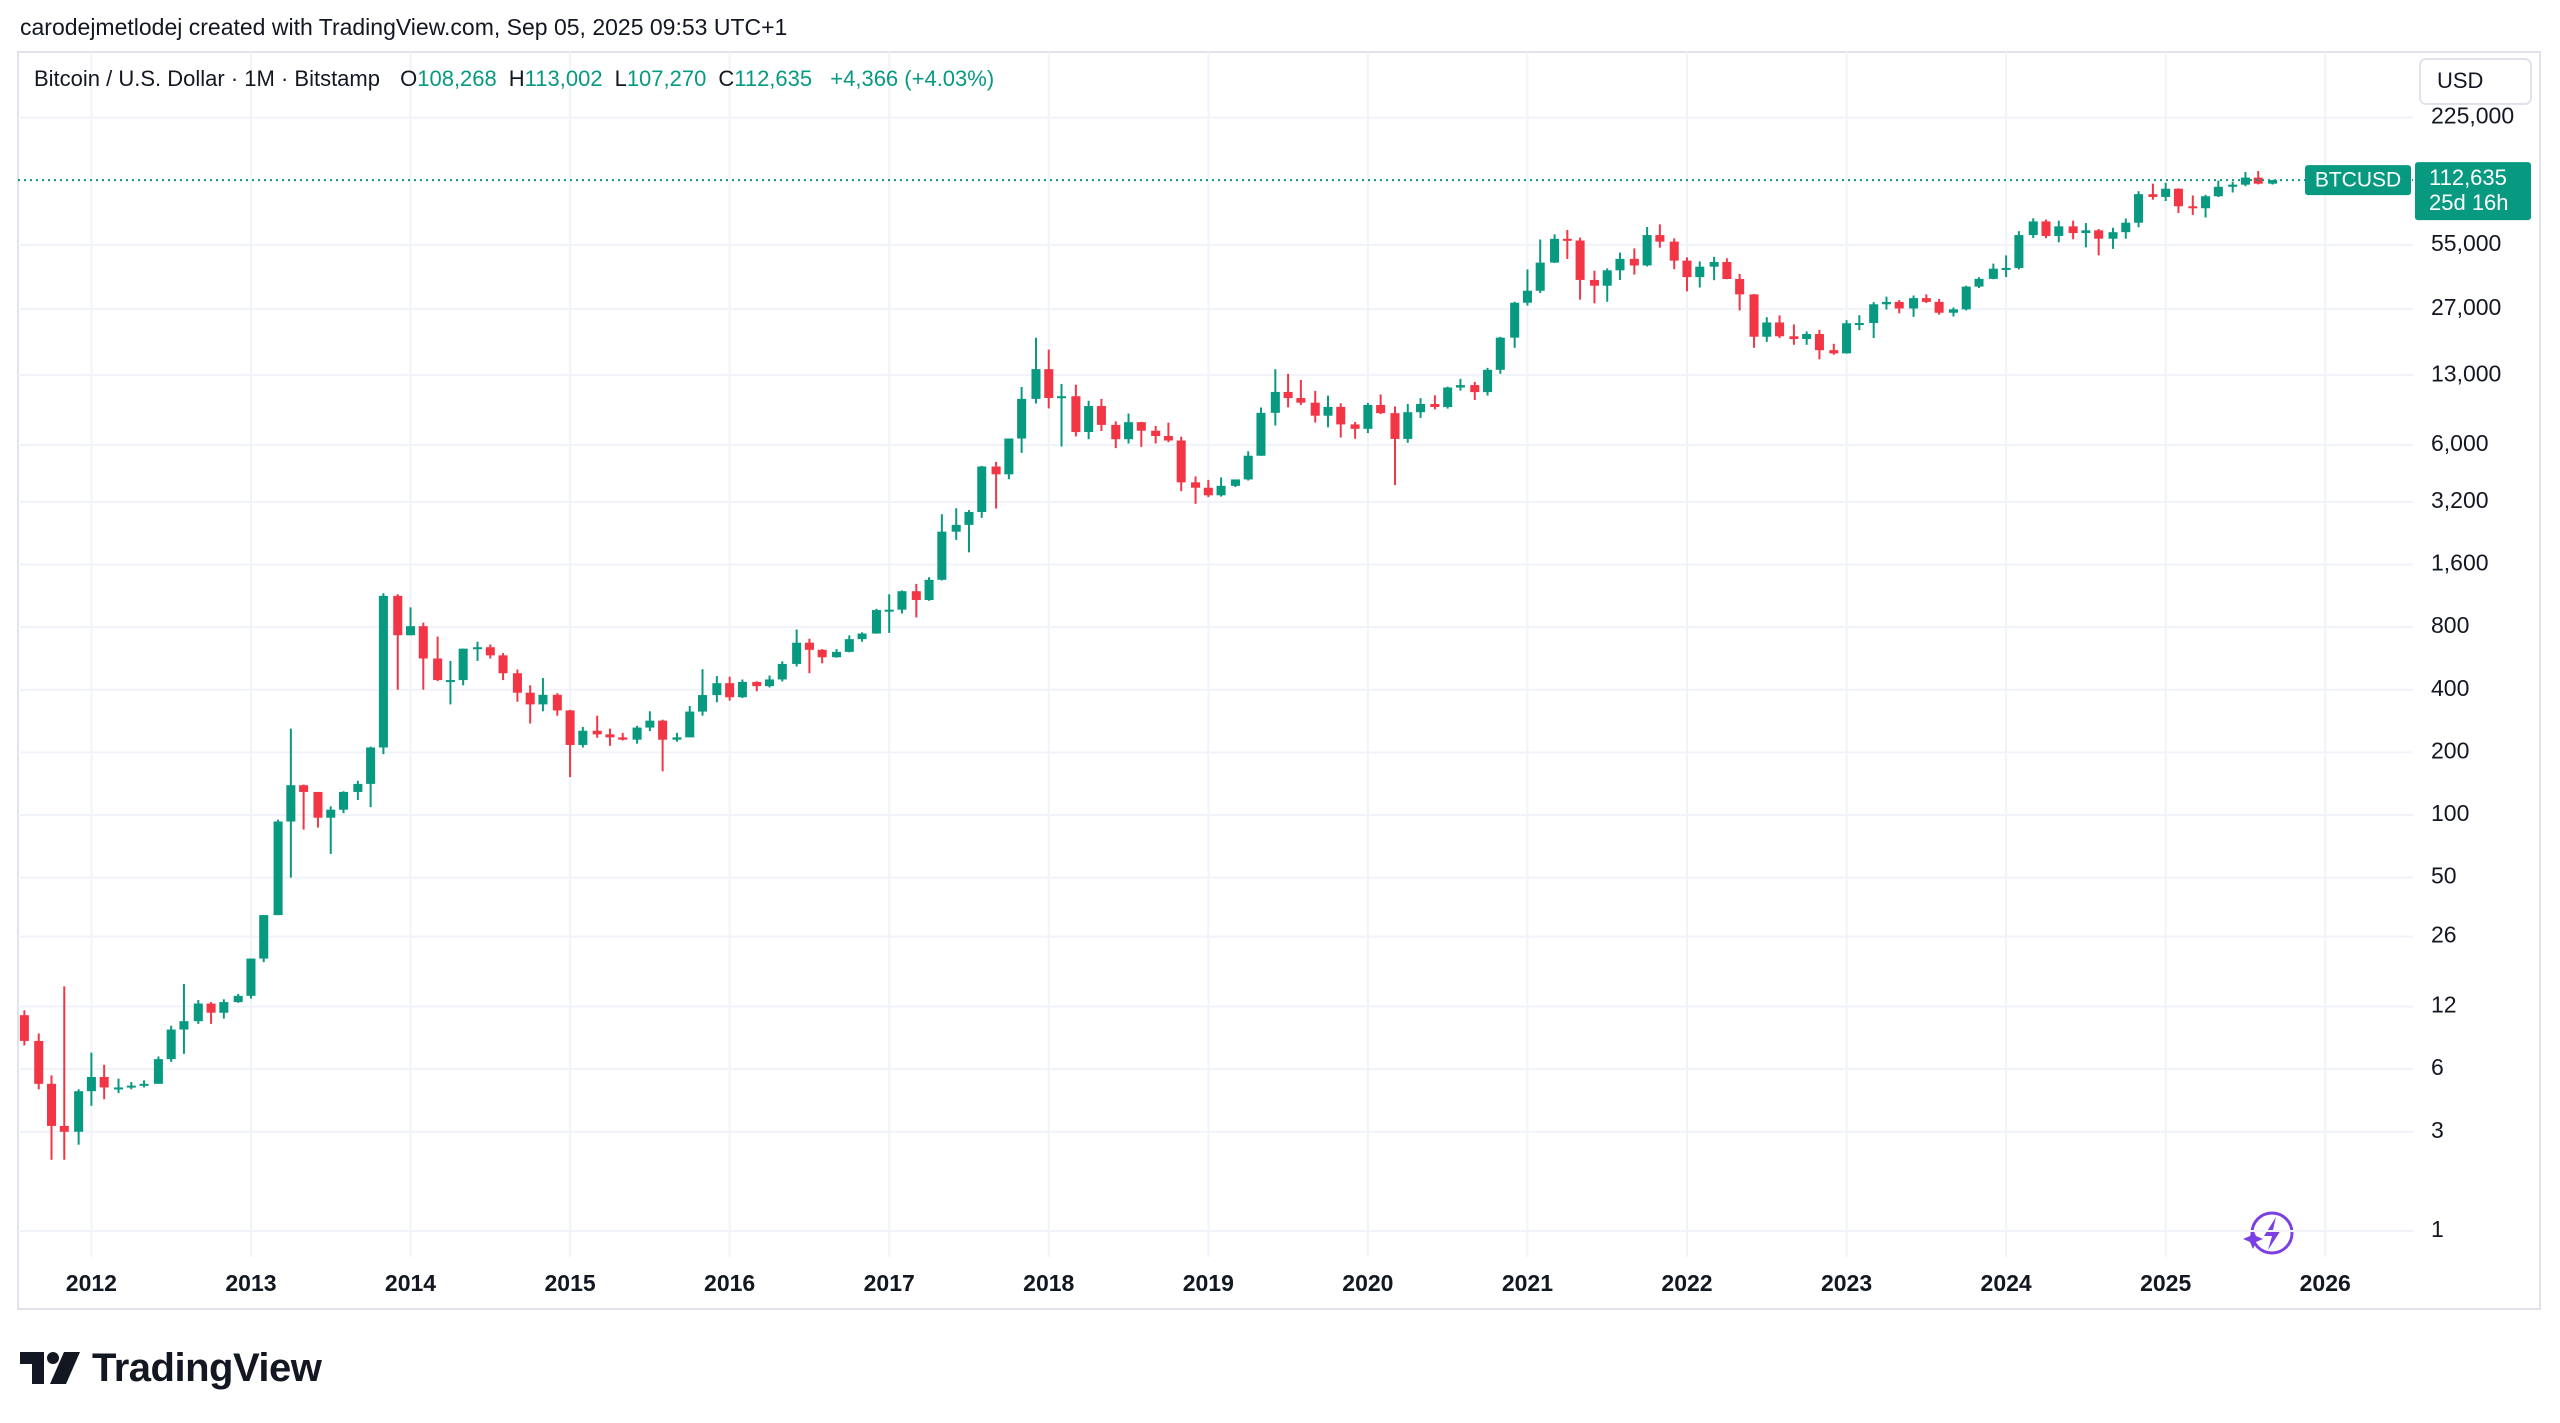 Image resolution: width=2560 pixels, height=1423 pixels. What do you see at coordinates (2450, 750) in the screenshot?
I see `y-tick-label: 200` at bounding box center [2450, 750].